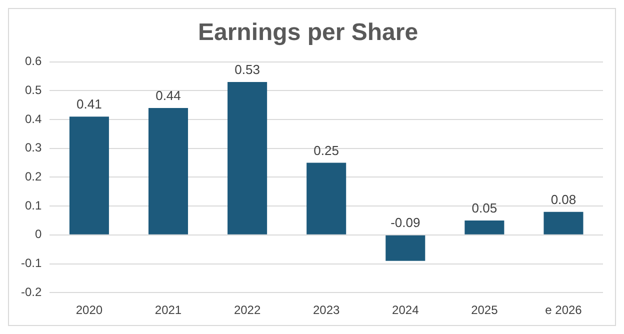 This screenshot has width=624, height=334. I want to click on data-label: 0.44, so click(168, 96).